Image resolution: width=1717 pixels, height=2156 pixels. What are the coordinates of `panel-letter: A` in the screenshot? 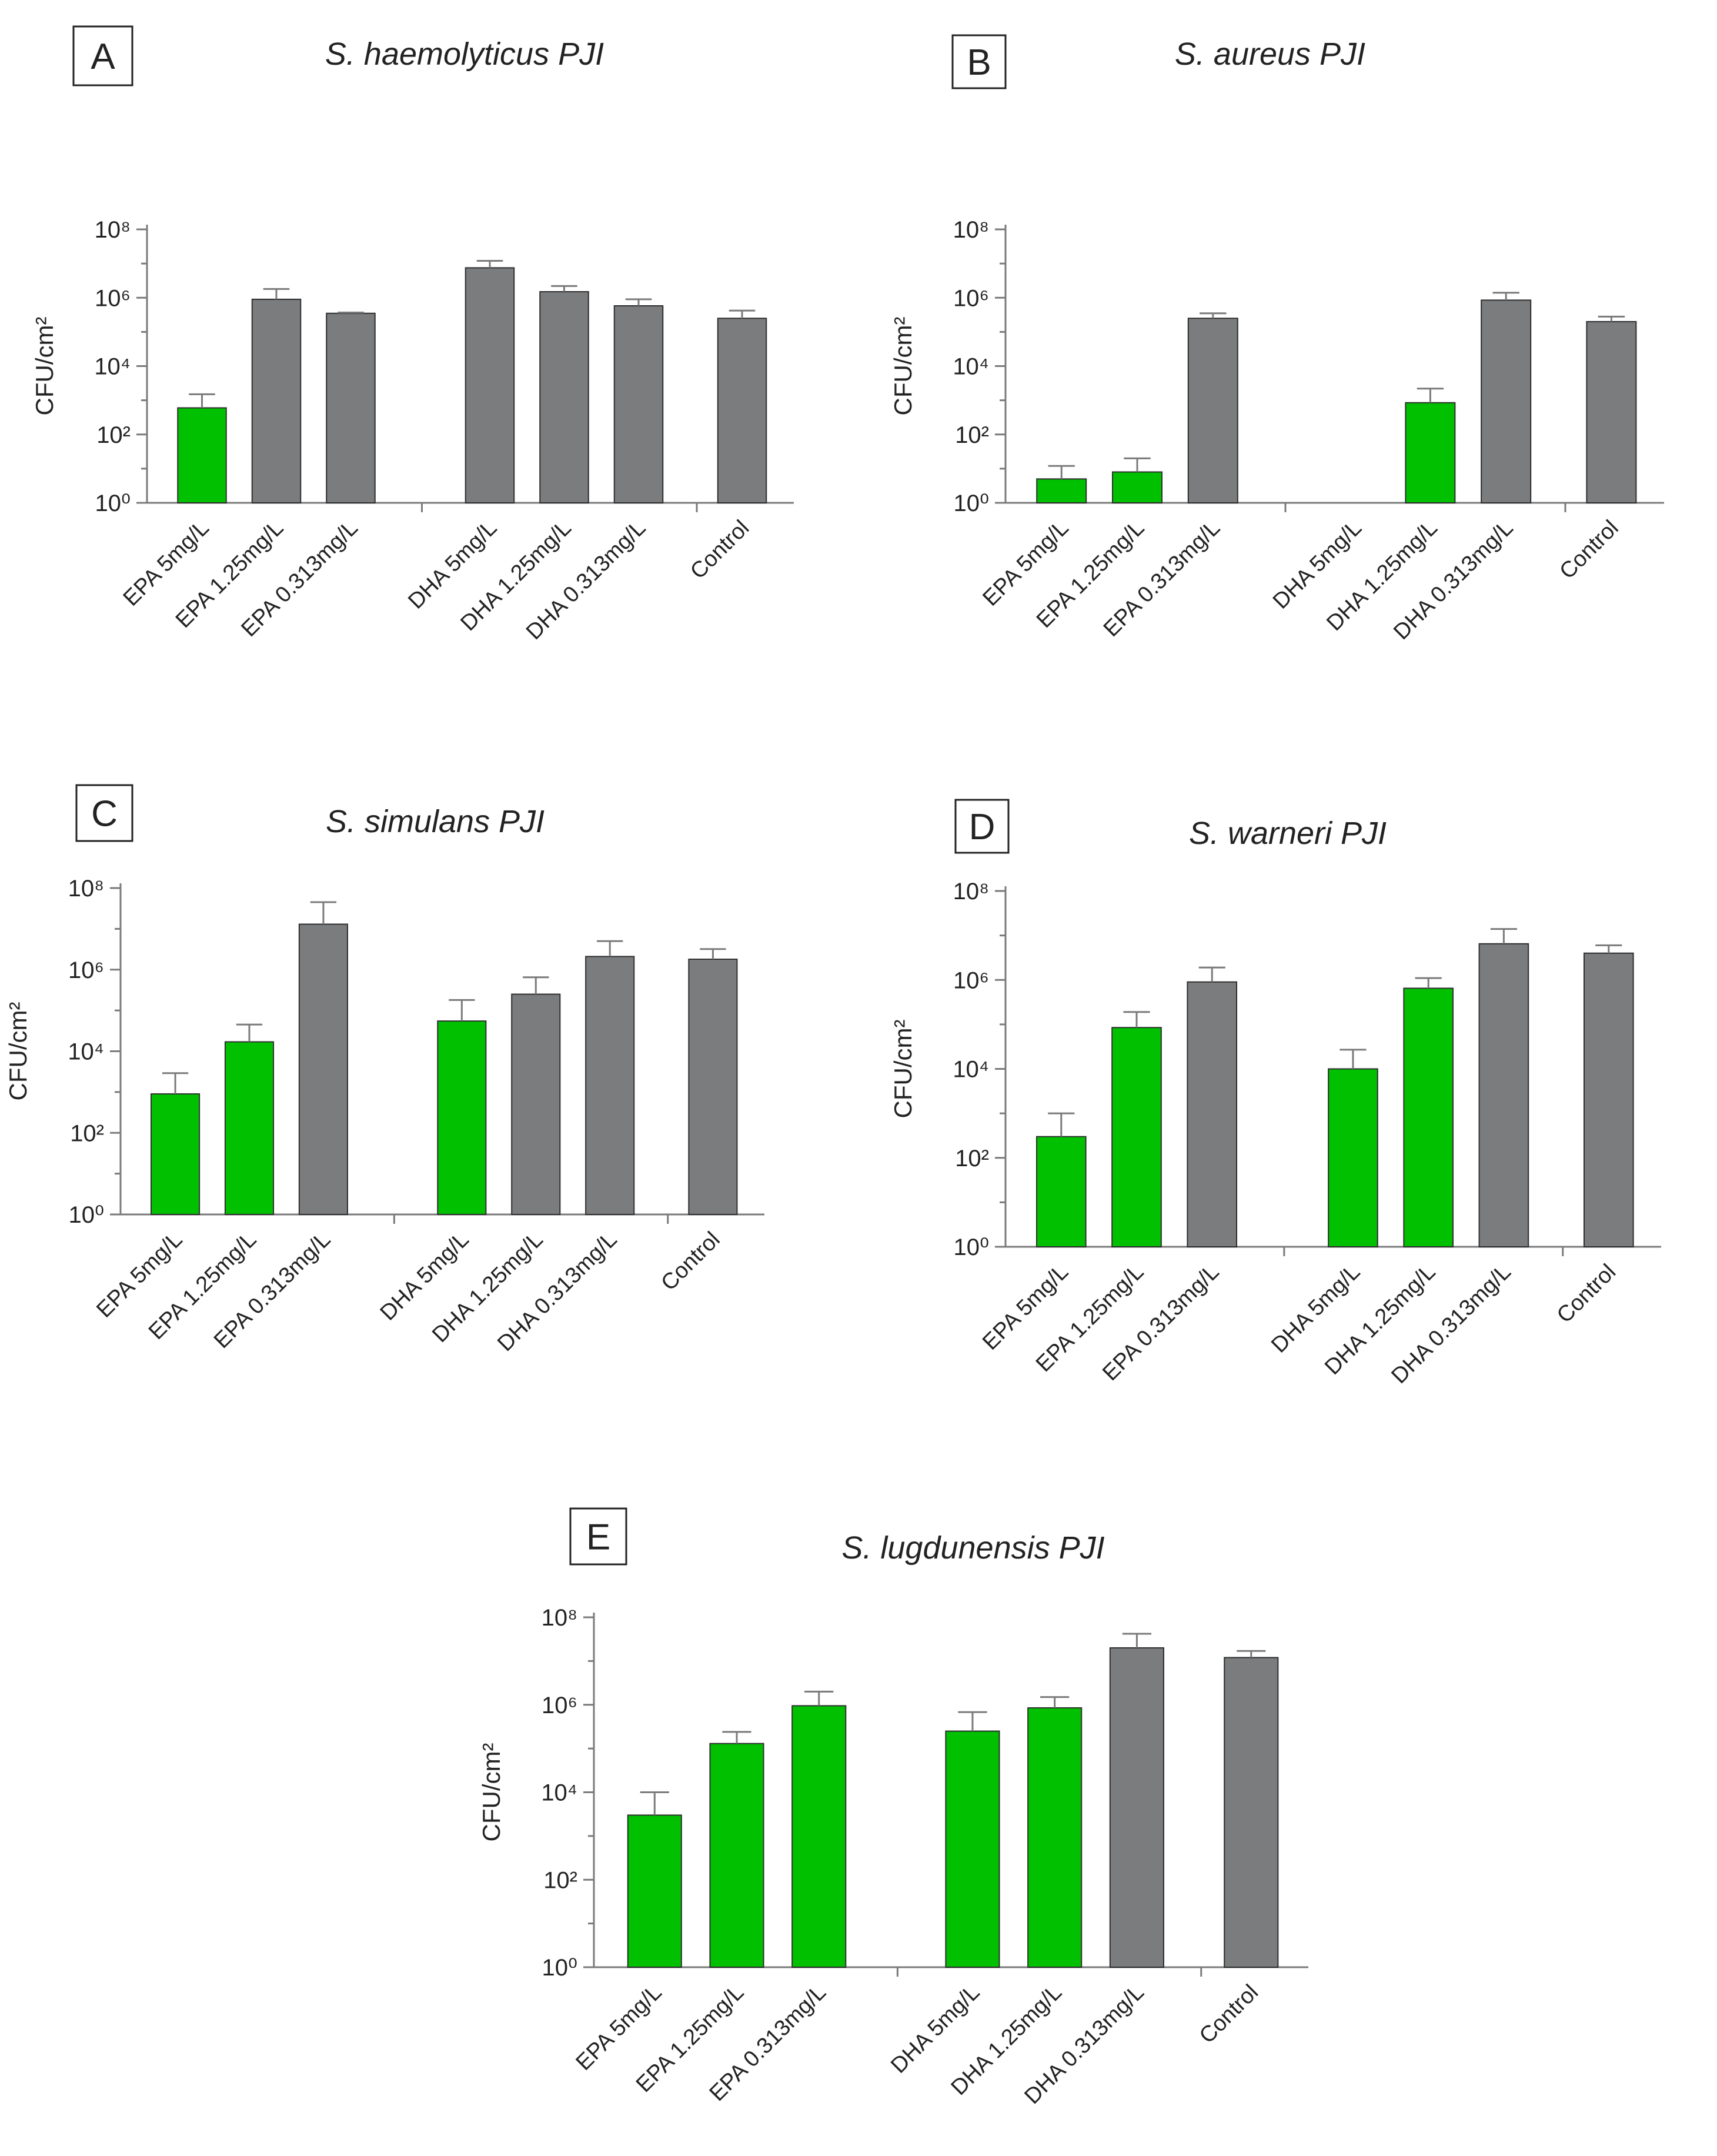 It's located at (103, 56).